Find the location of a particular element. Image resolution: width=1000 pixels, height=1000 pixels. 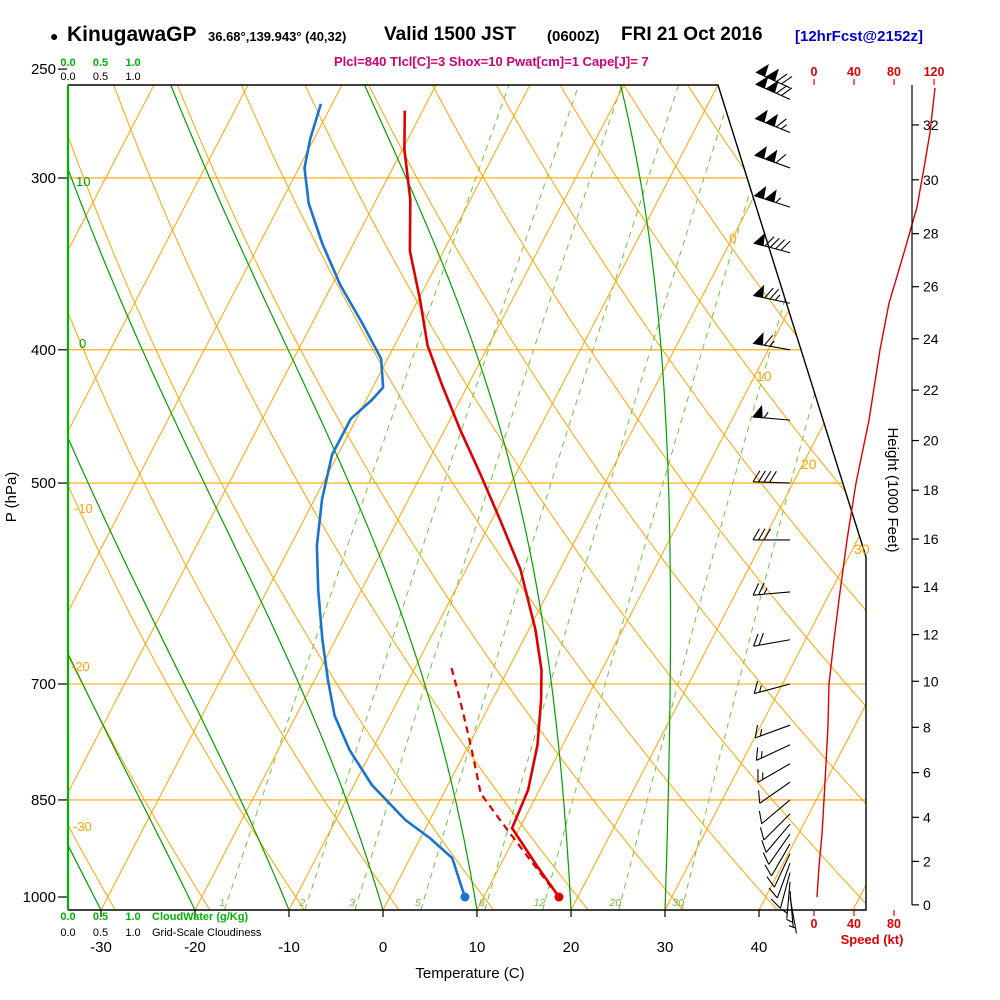

svg-text: 28 is located at coordinates (931, 234).